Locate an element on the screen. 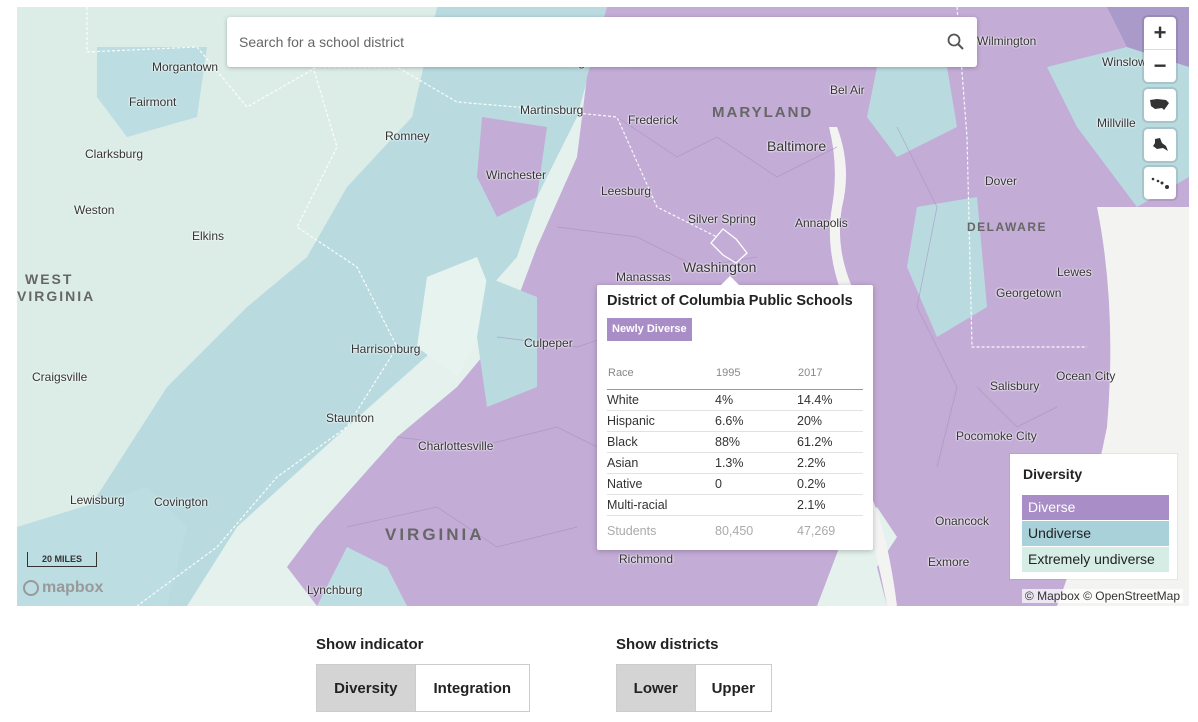  zoom-out-button: − is located at coordinates (1160, 65).